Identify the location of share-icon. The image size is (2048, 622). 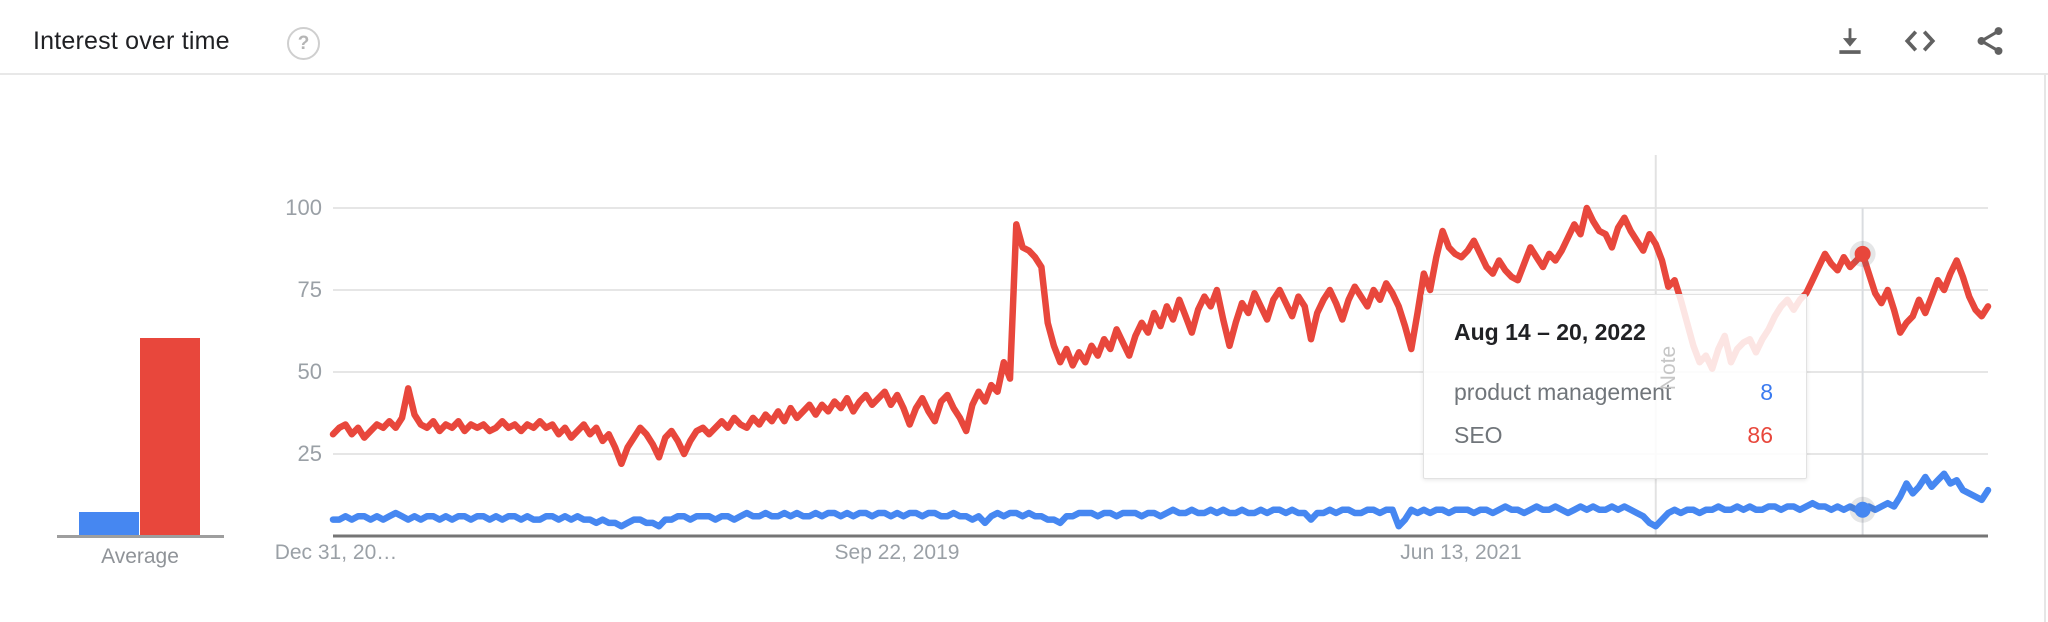
(1990, 41).